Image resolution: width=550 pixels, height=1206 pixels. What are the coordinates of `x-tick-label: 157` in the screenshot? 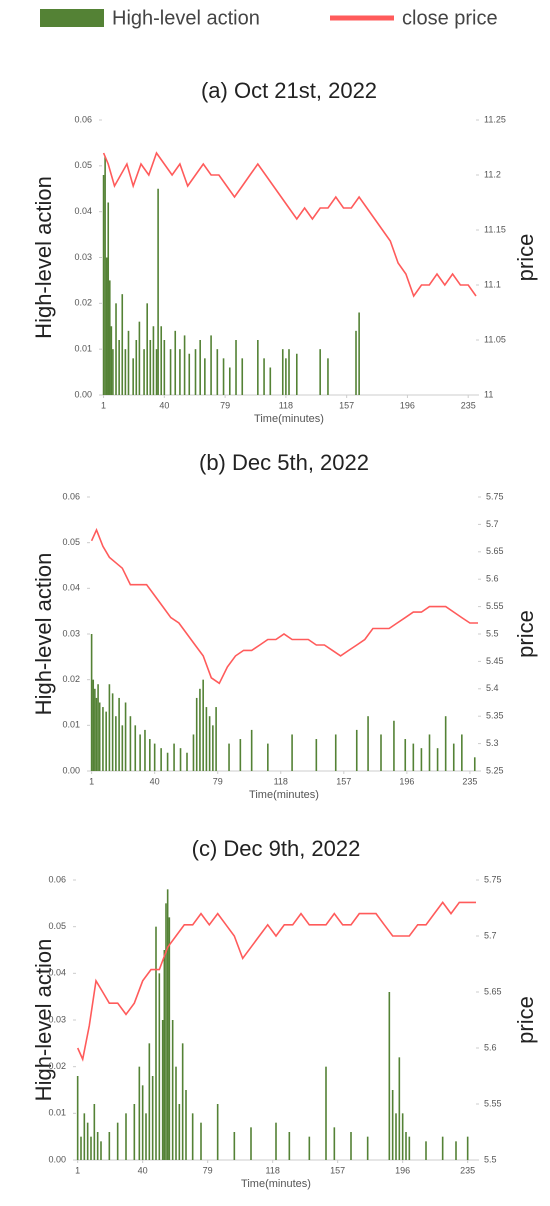 It's located at (337, 1170).